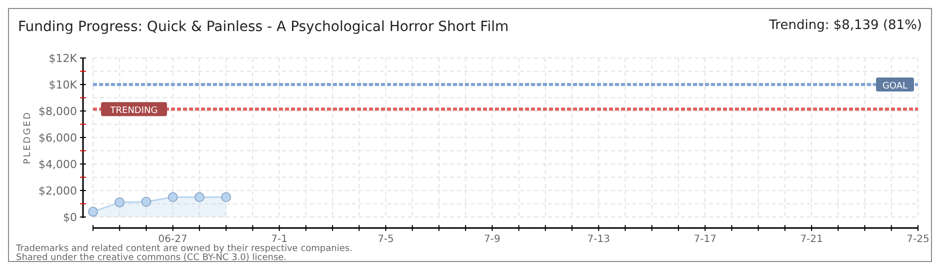 Image resolution: width=940 pixels, height=270 pixels. Describe the element at coordinates (811, 239) in the screenshot. I see `x-tick-label: 7-21` at that location.